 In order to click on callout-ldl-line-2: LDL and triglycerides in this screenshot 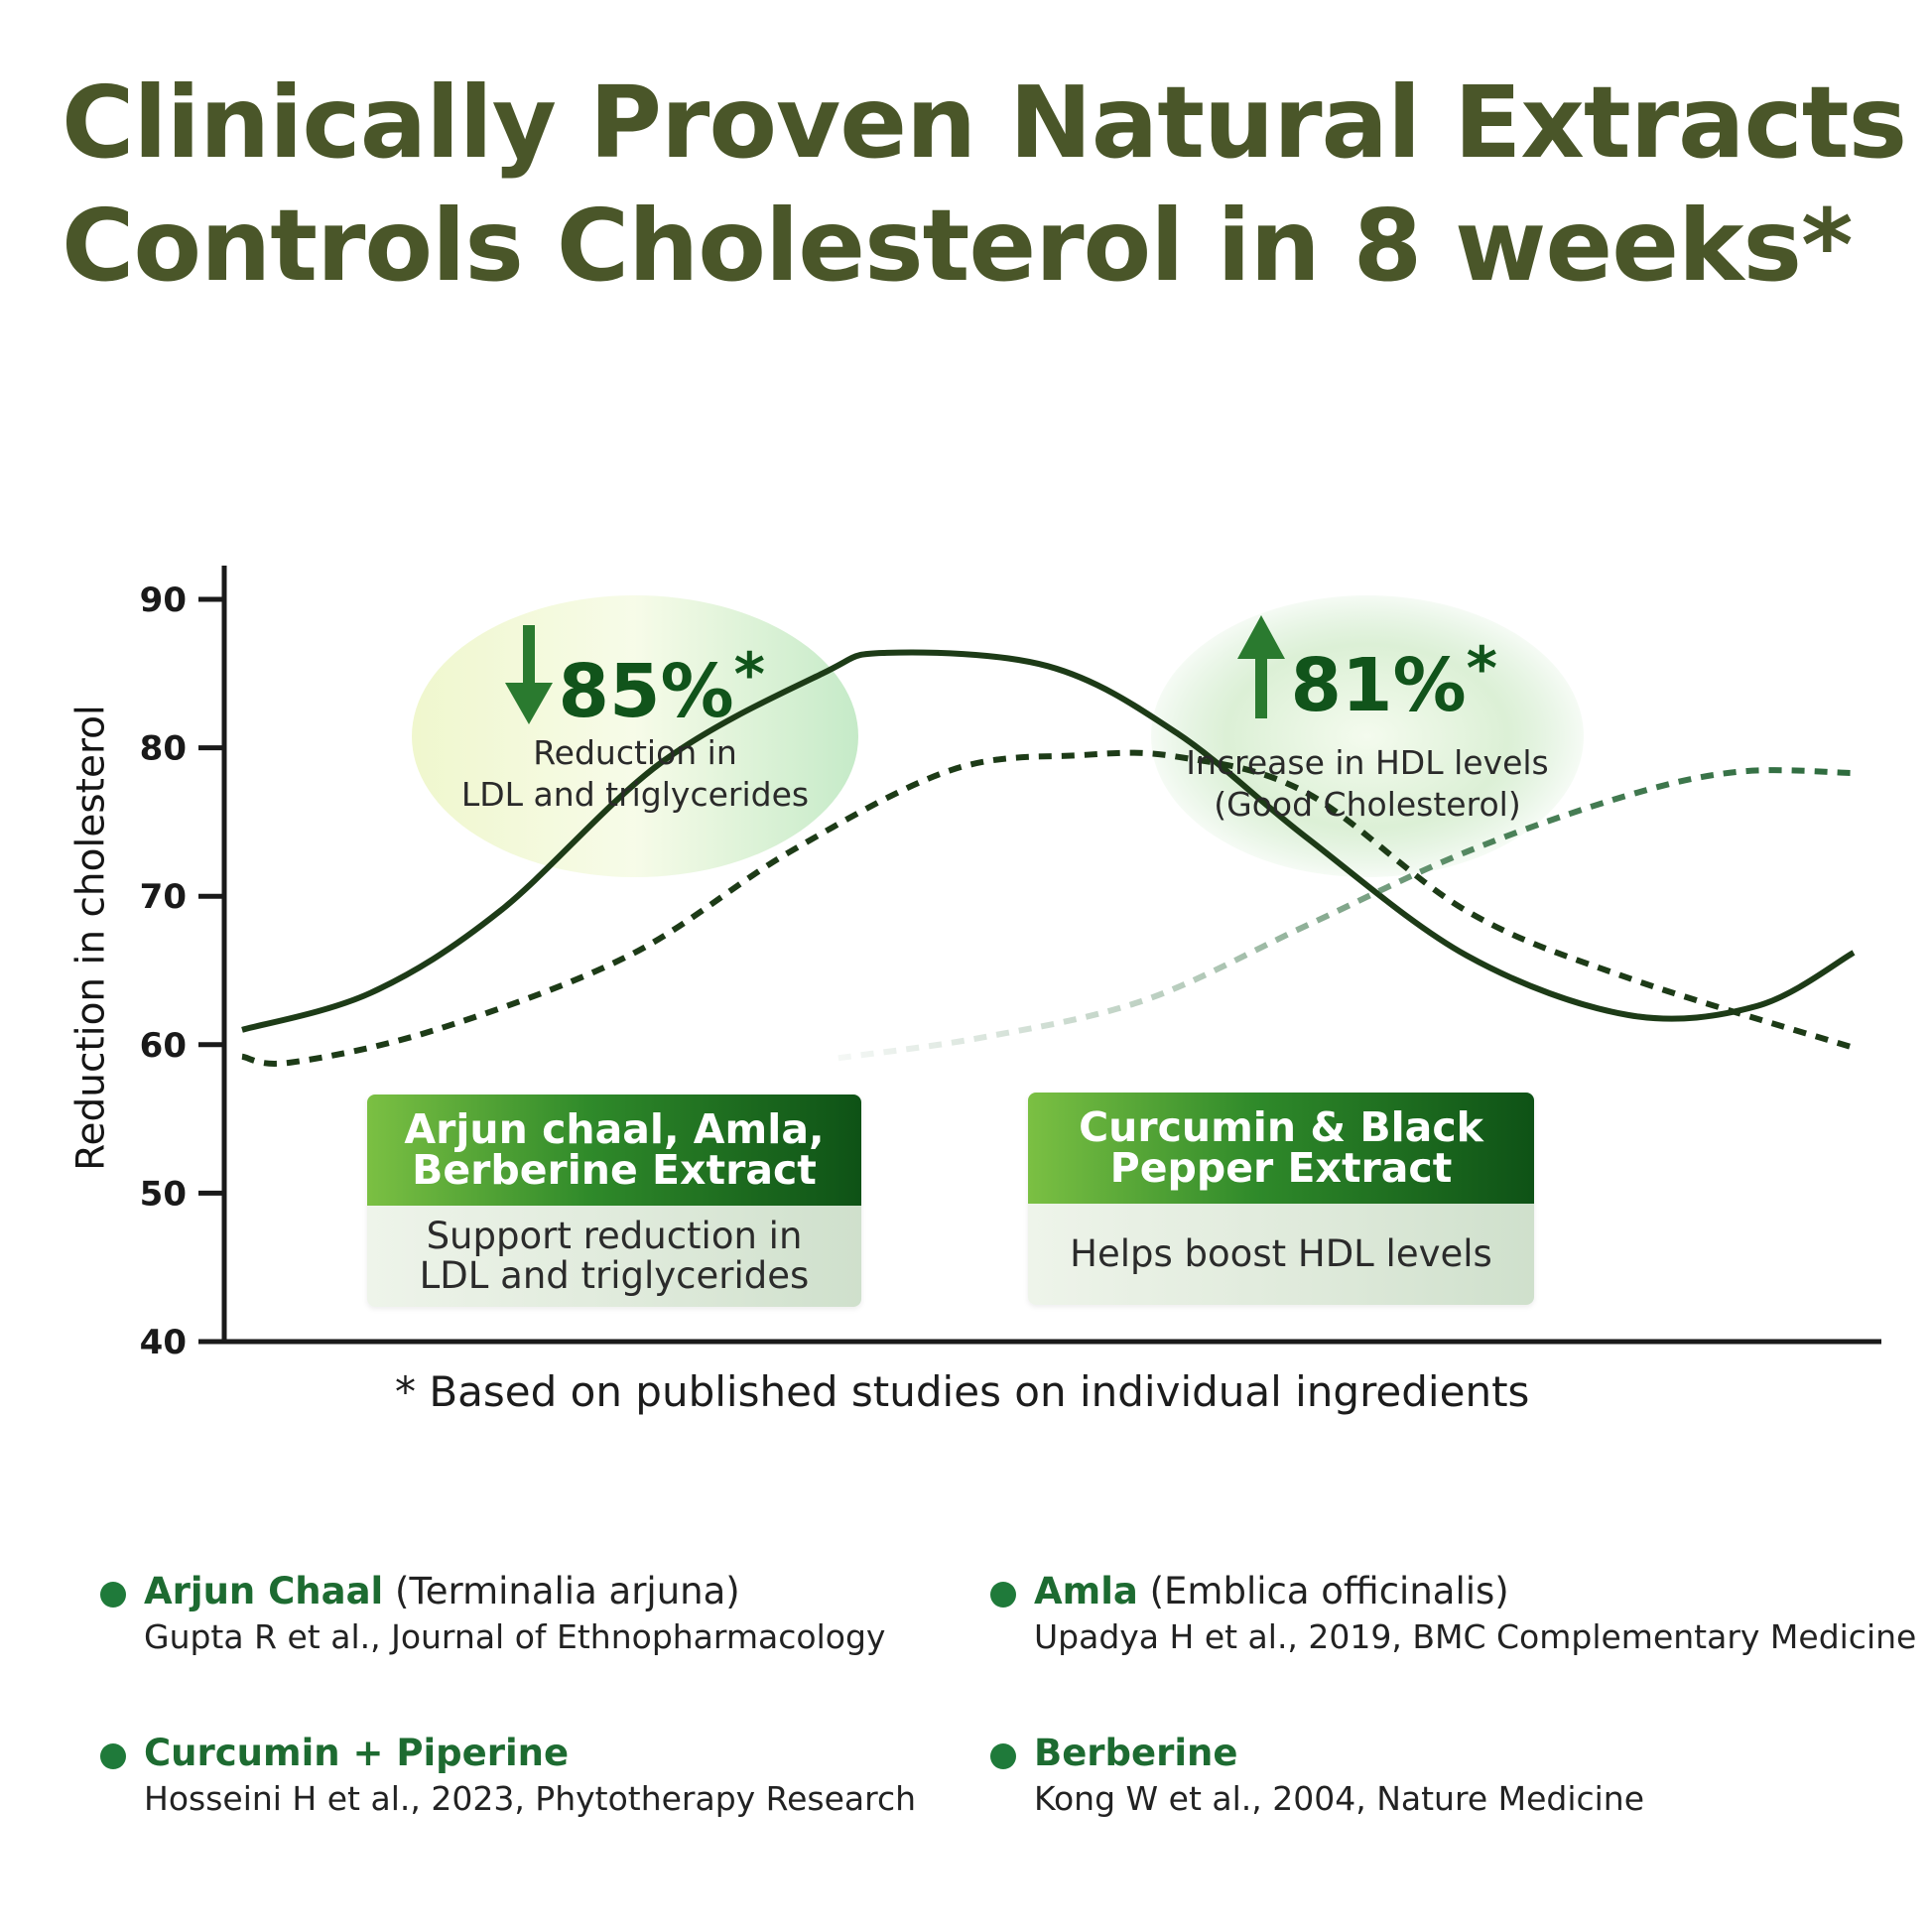, I will do `click(635, 795)`.